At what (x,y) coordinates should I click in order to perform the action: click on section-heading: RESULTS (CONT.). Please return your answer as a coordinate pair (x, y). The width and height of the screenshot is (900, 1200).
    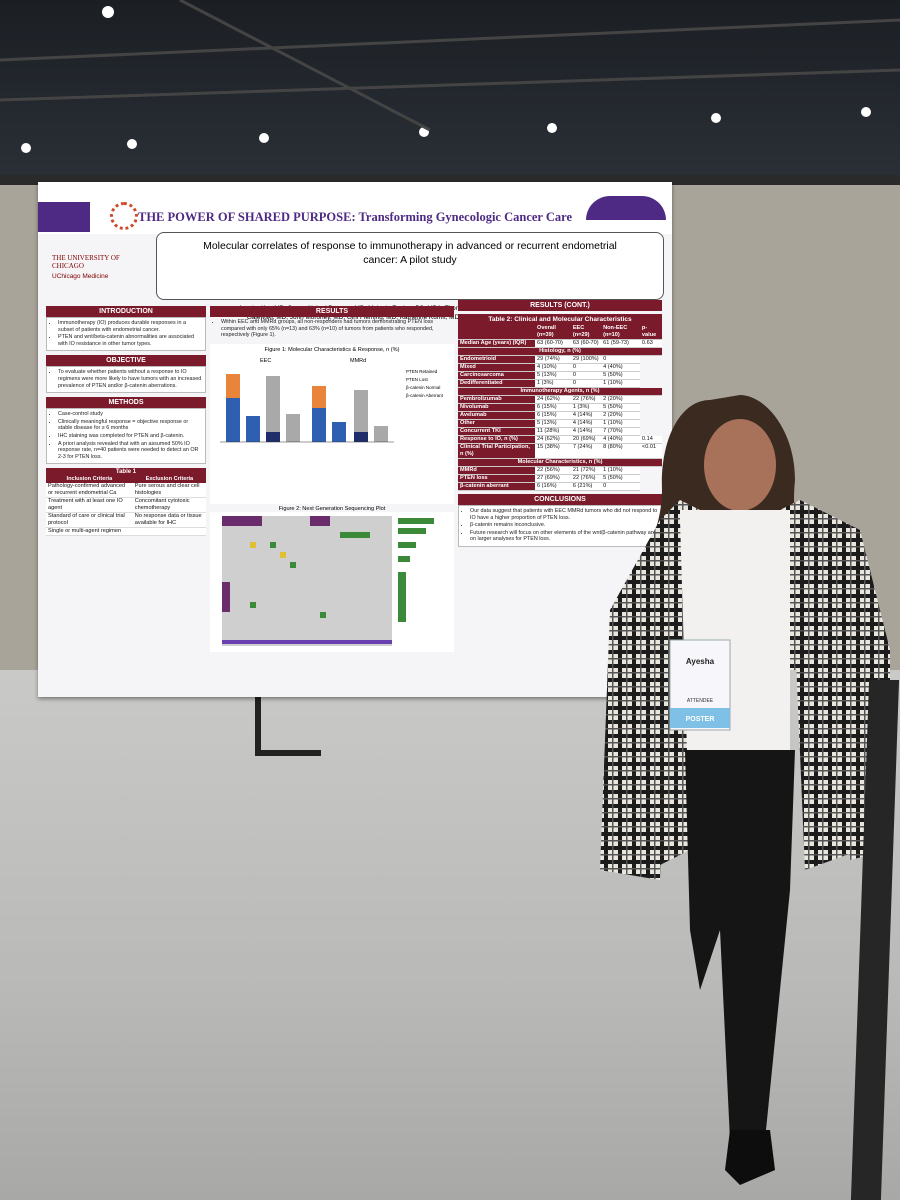
    Looking at the image, I should click on (560, 305).